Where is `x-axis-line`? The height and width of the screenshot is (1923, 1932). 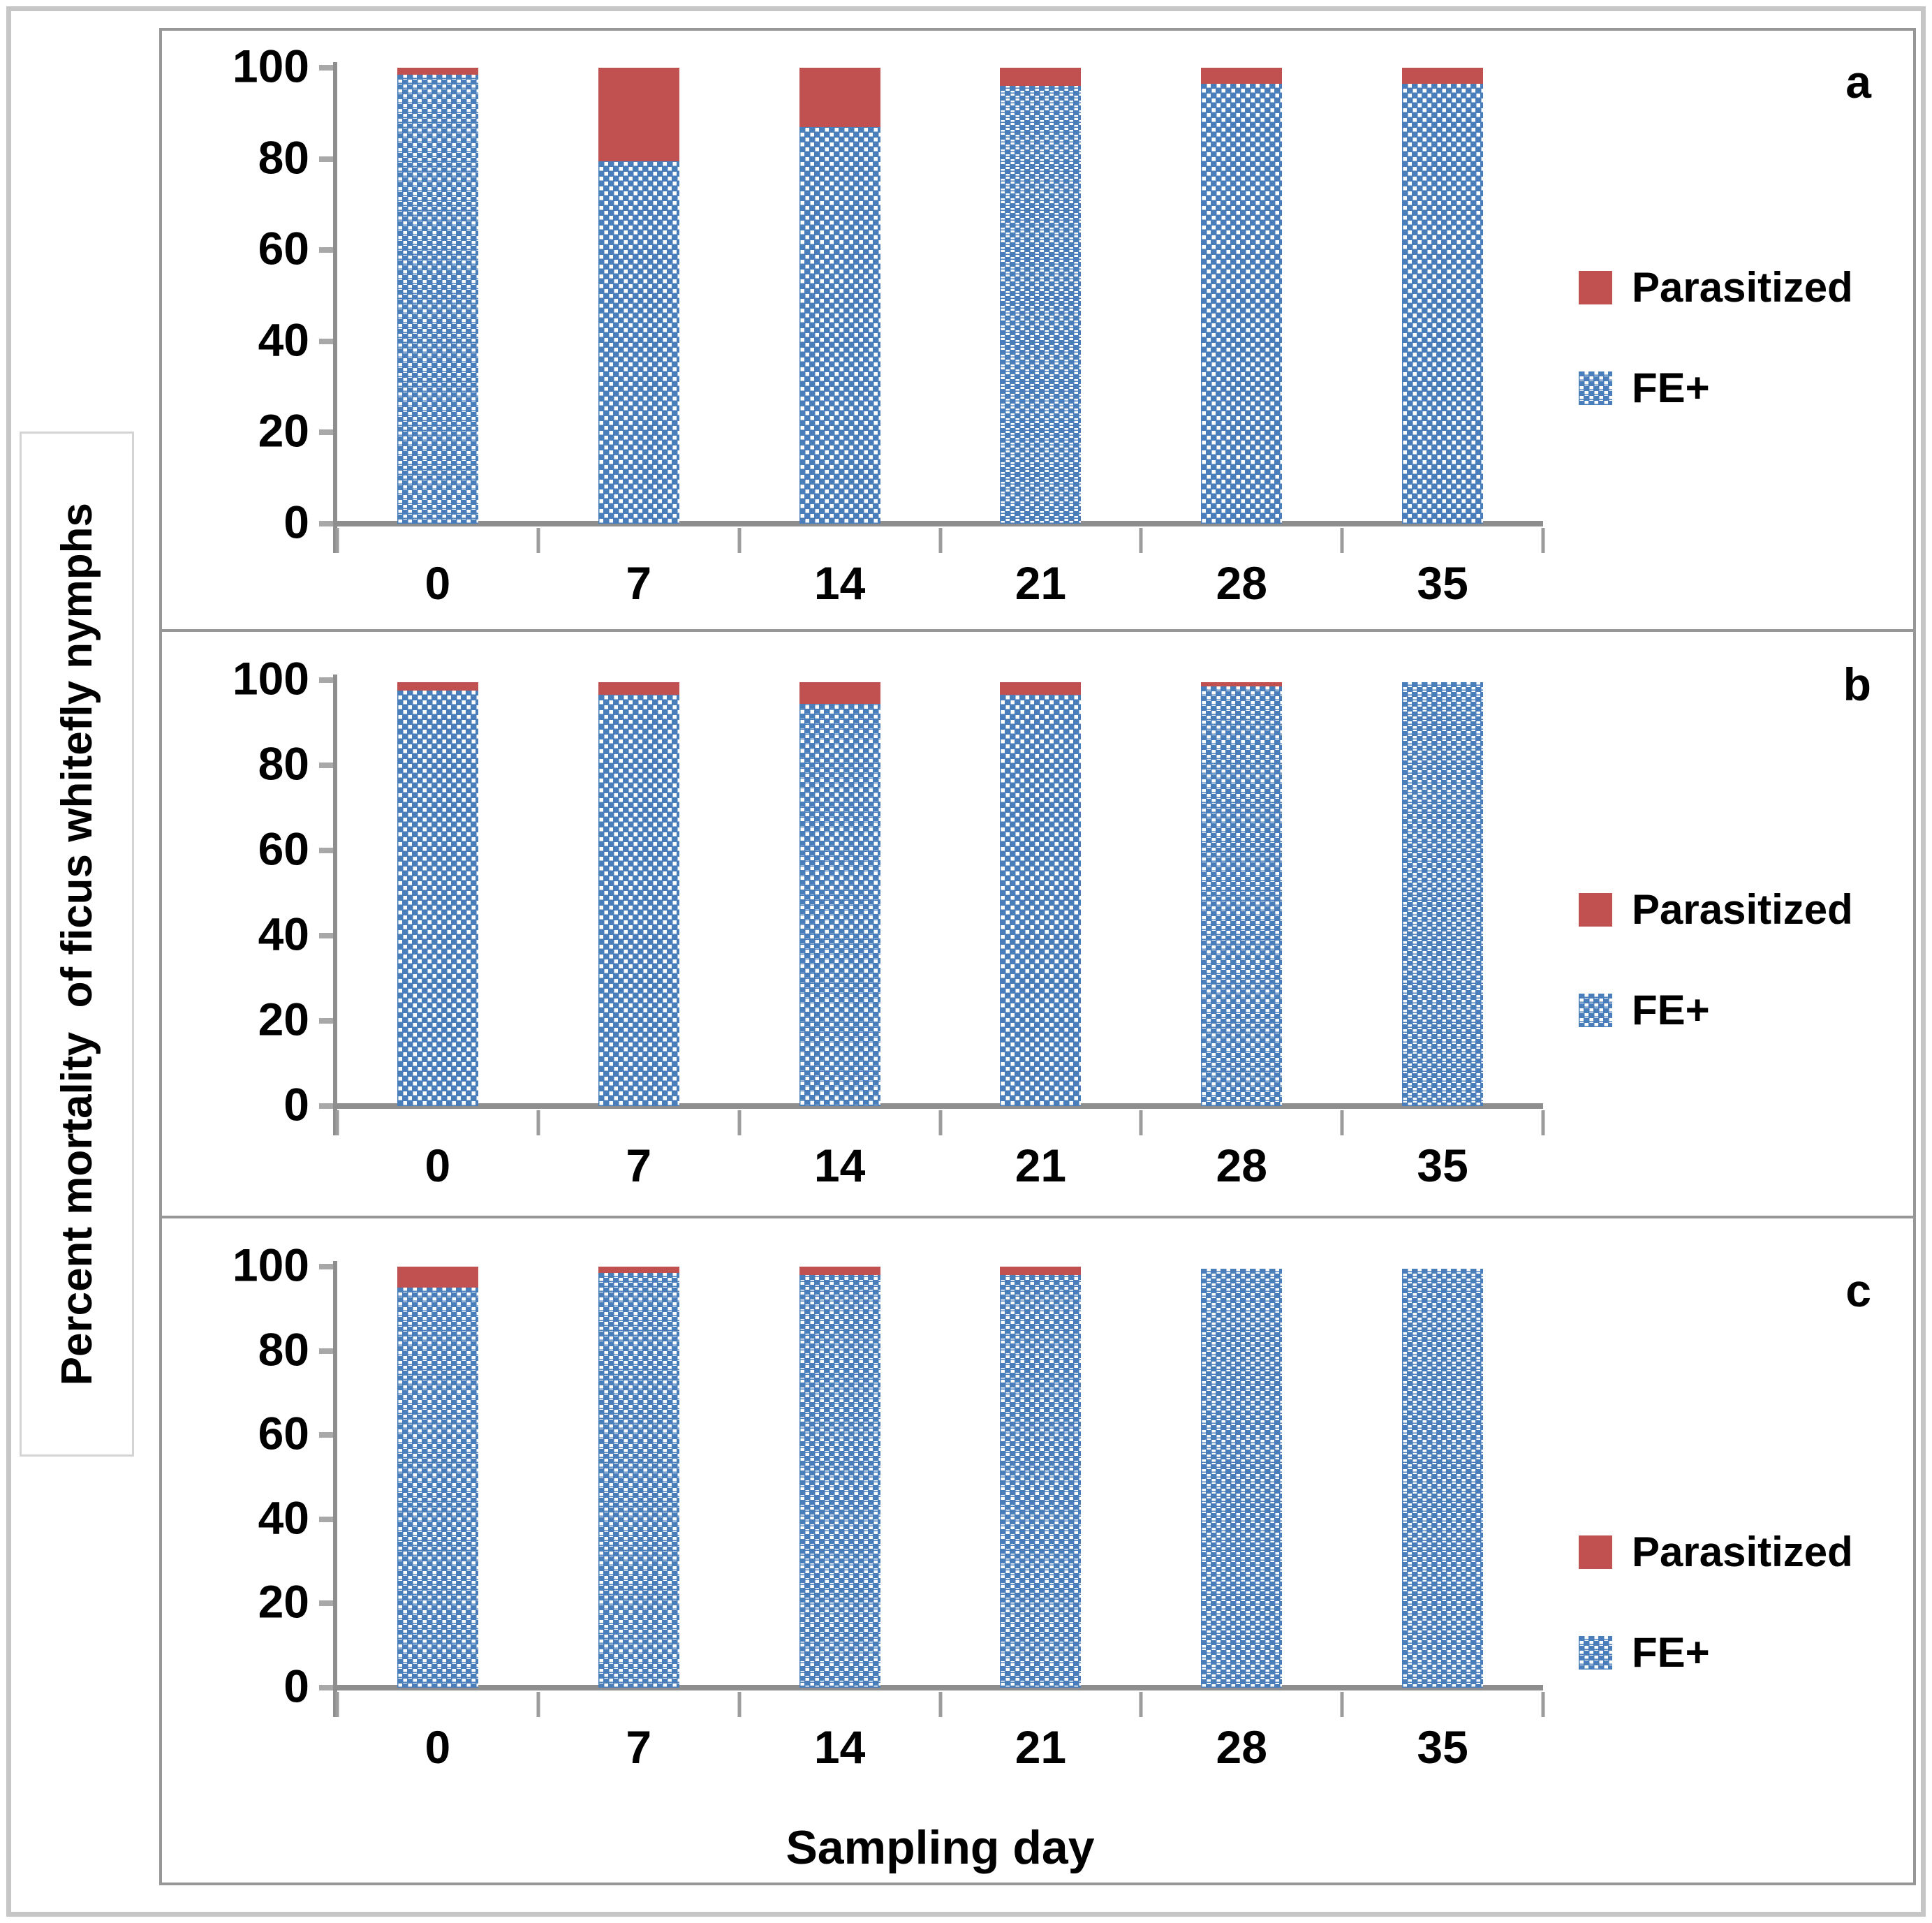
x-axis-line is located at coordinates (938, 1106).